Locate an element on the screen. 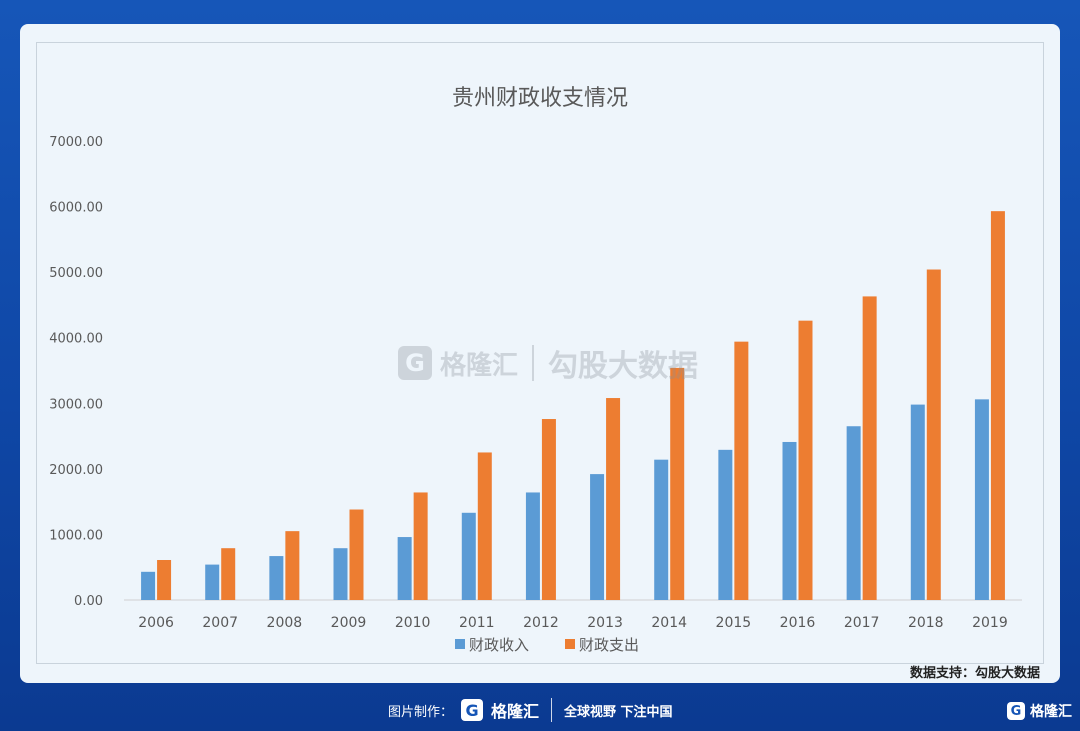  revenue-bar-2014 is located at coordinates (661, 529).